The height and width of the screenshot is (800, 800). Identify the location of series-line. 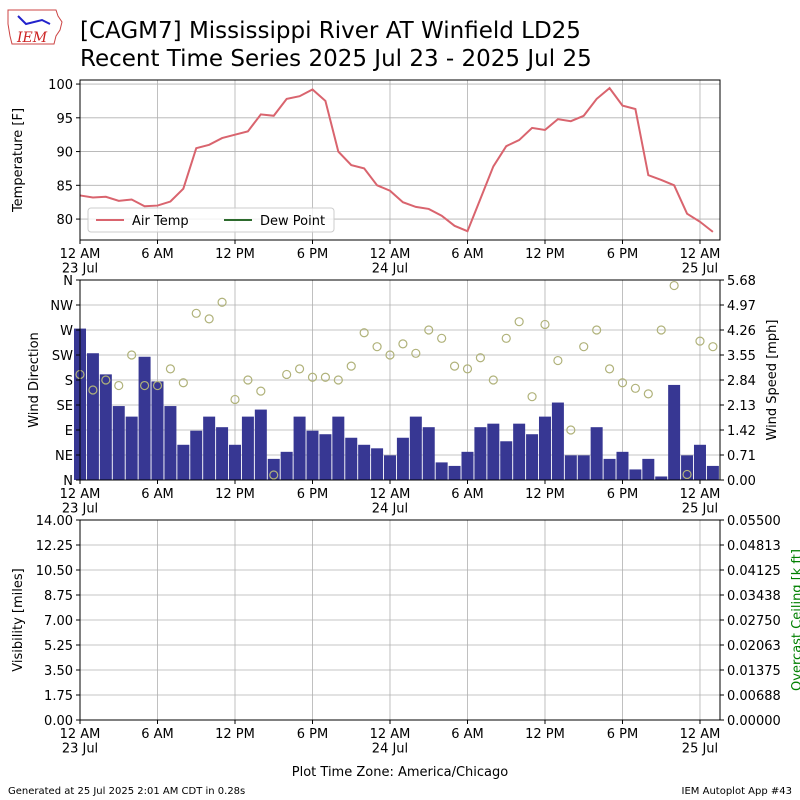
(396, 159).